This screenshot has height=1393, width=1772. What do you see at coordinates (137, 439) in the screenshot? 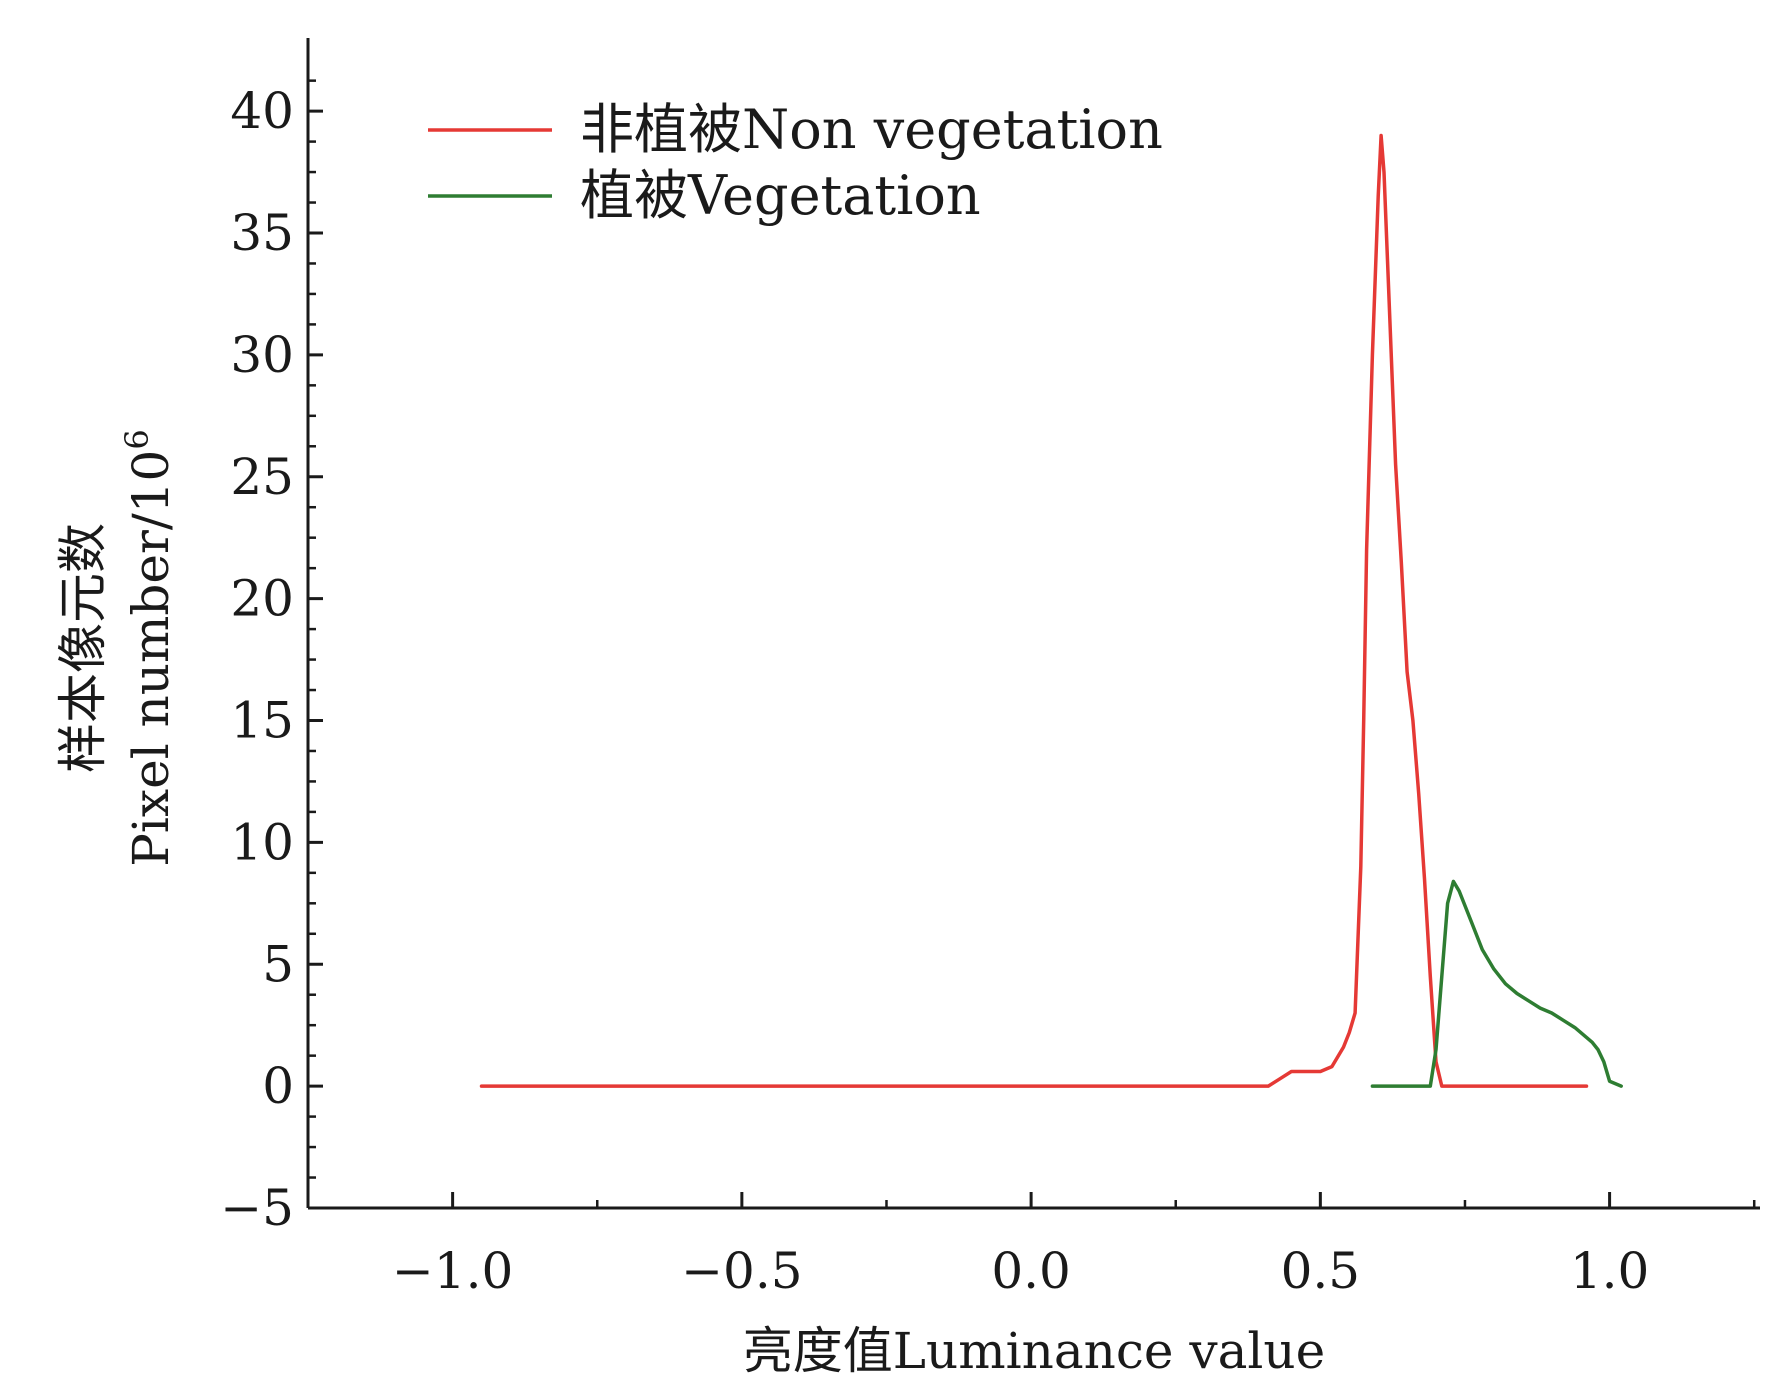
I see `y-axis-title-exponent: 6` at bounding box center [137, 439].